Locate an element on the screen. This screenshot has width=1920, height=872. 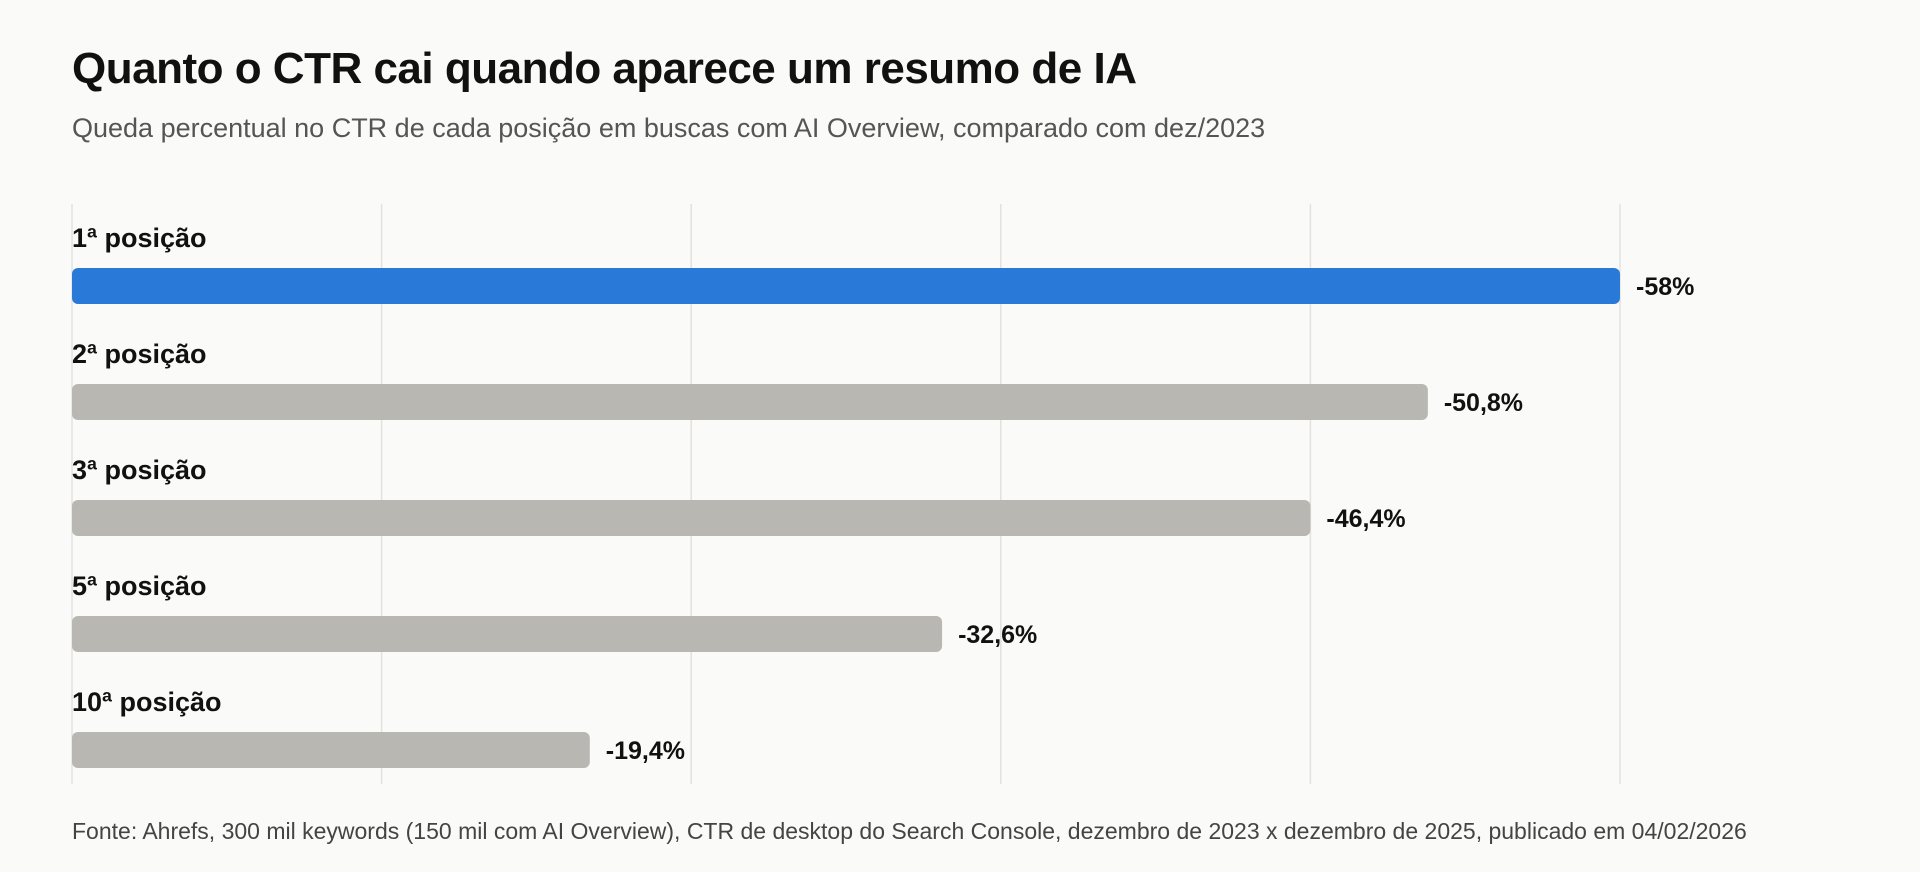
value-label: -32,6% is located at coordinates (997, 635).